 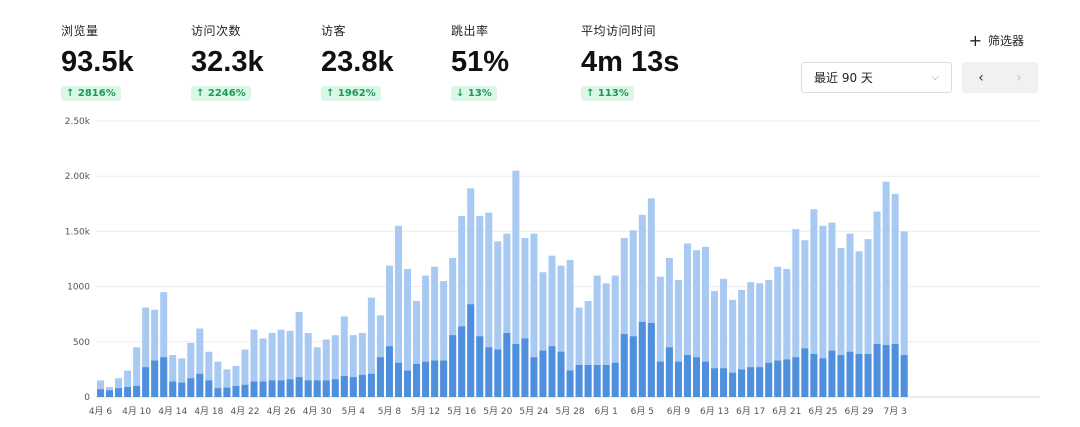 What do you see at coordinates (1019, 77) in the screenshot?
I see `next-period-button: ›` at bounding box center [1019, 77].